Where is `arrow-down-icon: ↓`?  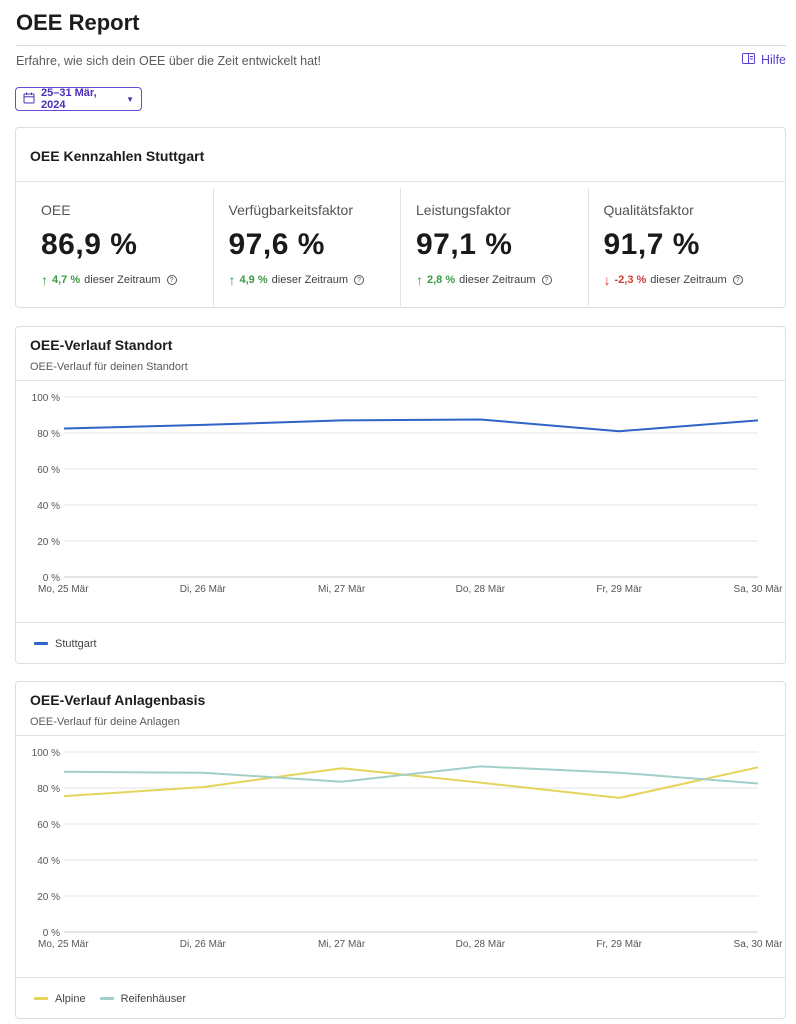
arrow-down-icon: ↓ is located at coordinates (607, 279).